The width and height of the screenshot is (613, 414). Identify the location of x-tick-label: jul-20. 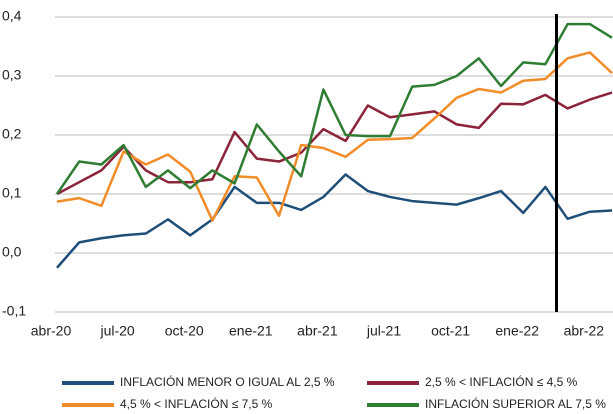
(116, 331).